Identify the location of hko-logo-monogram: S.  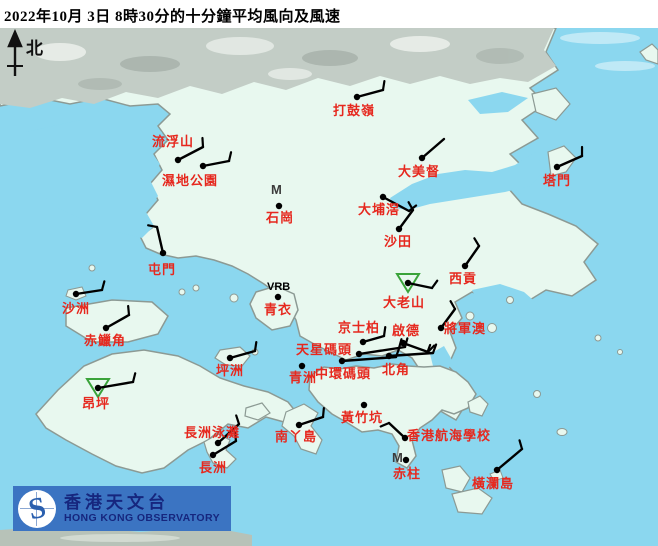
(37, 508).